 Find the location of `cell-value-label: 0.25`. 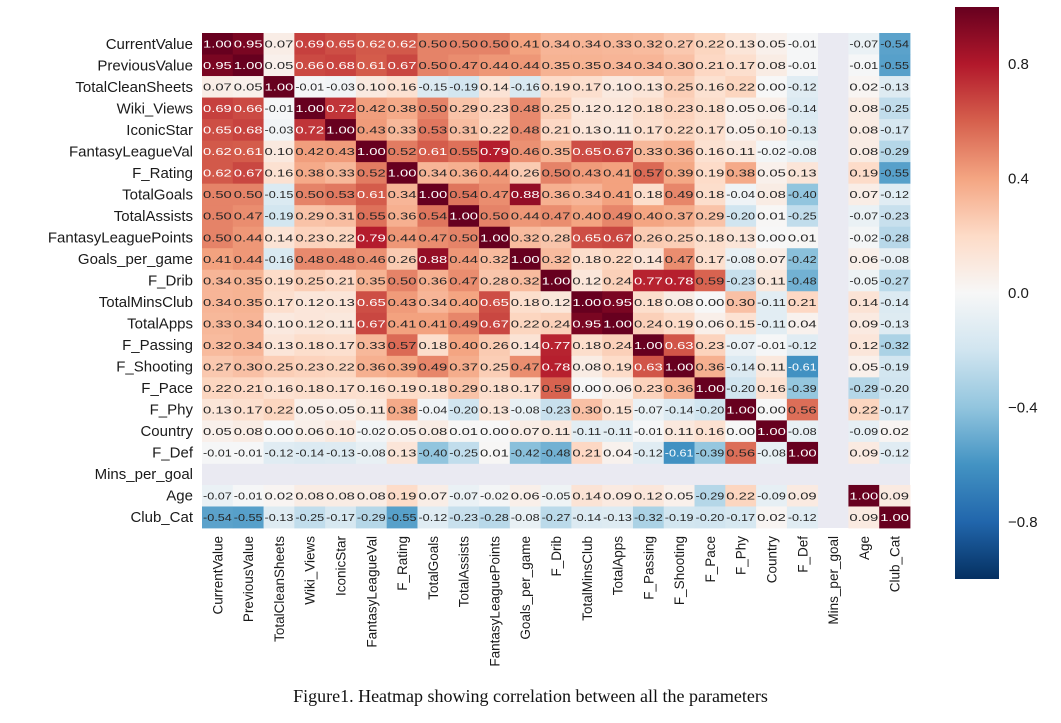

cell-value-label: 0.25 is located at coordinates (556, 109).